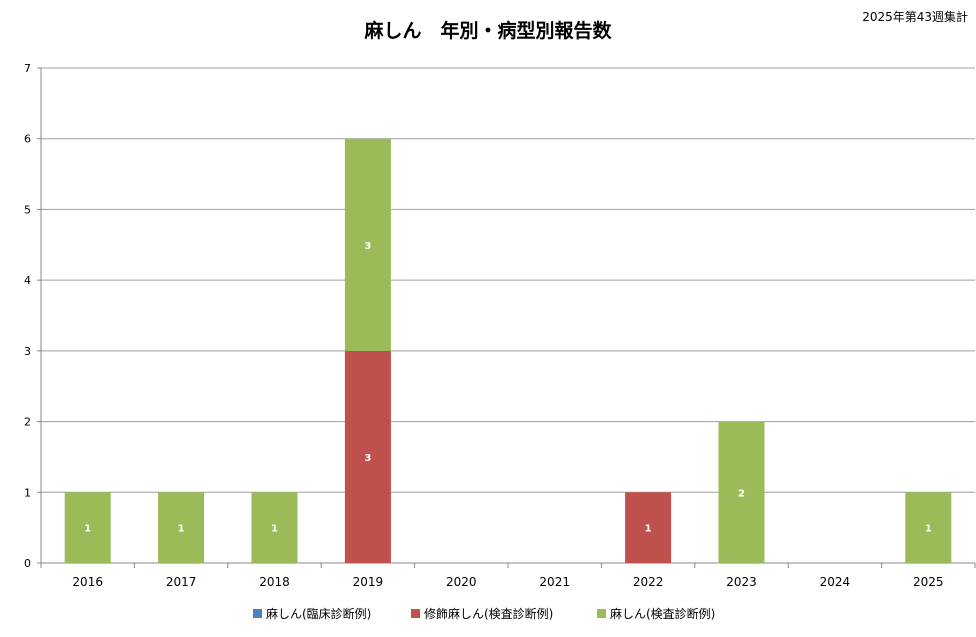 The height and width of the screenshot is (637, 976). I want to click on y-tick-label: 4, so click(27, 280).